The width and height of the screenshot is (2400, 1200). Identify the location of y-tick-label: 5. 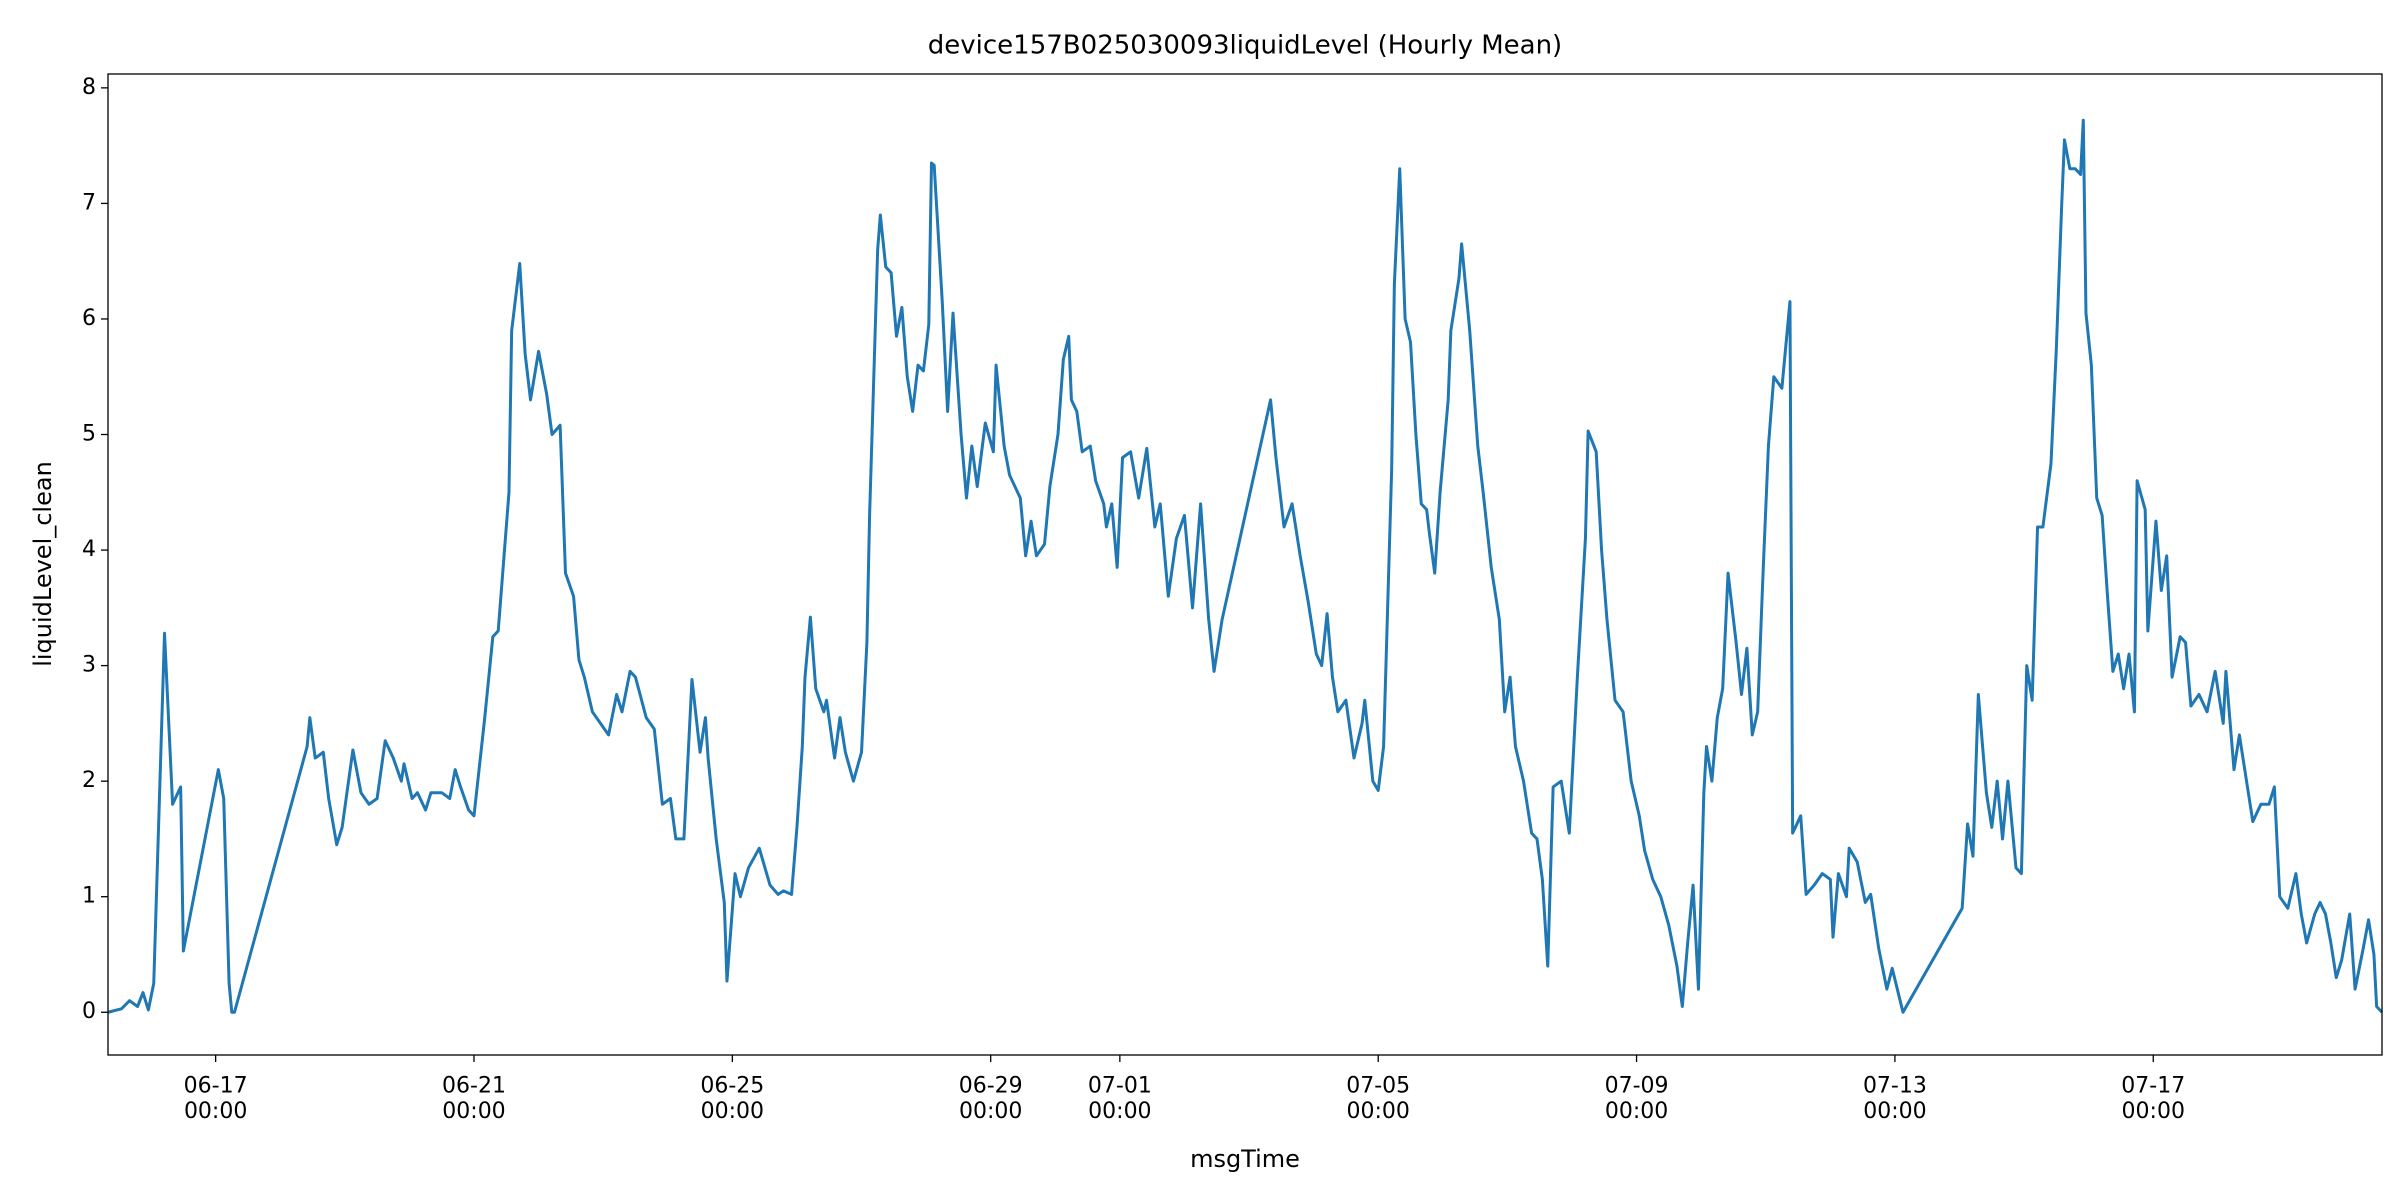
(89, 434).